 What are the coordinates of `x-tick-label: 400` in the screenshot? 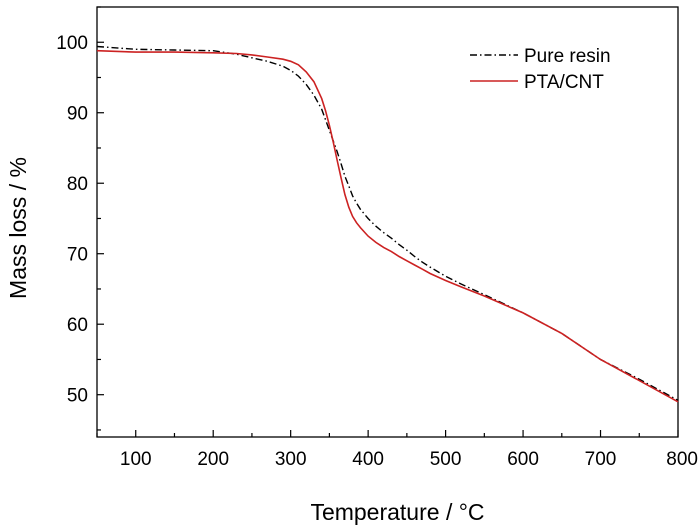 It's located at (368, 459).